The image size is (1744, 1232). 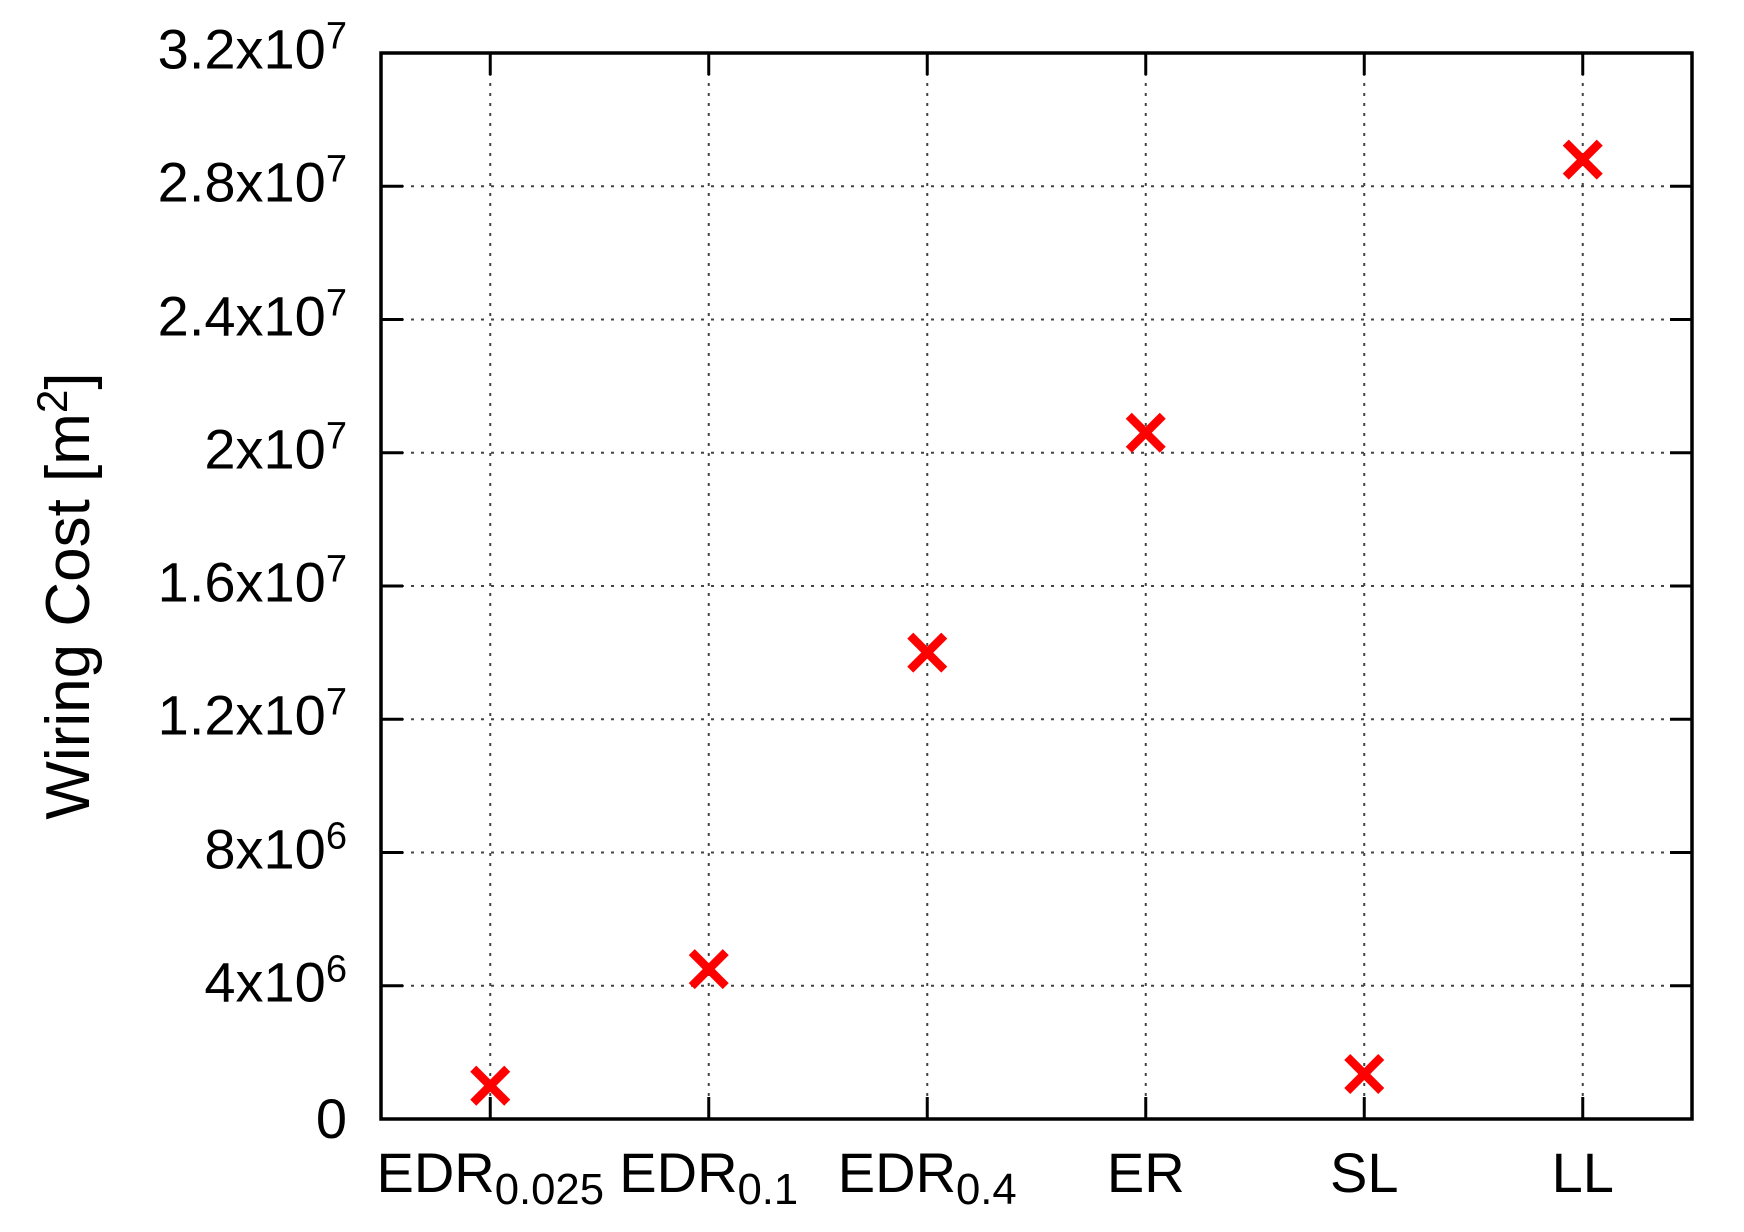 What do you see at coordinates (241, 182) in the screenshot?
I see `y-tick-label-mantissa: 2.8x10` at bounding box center [241, 182].